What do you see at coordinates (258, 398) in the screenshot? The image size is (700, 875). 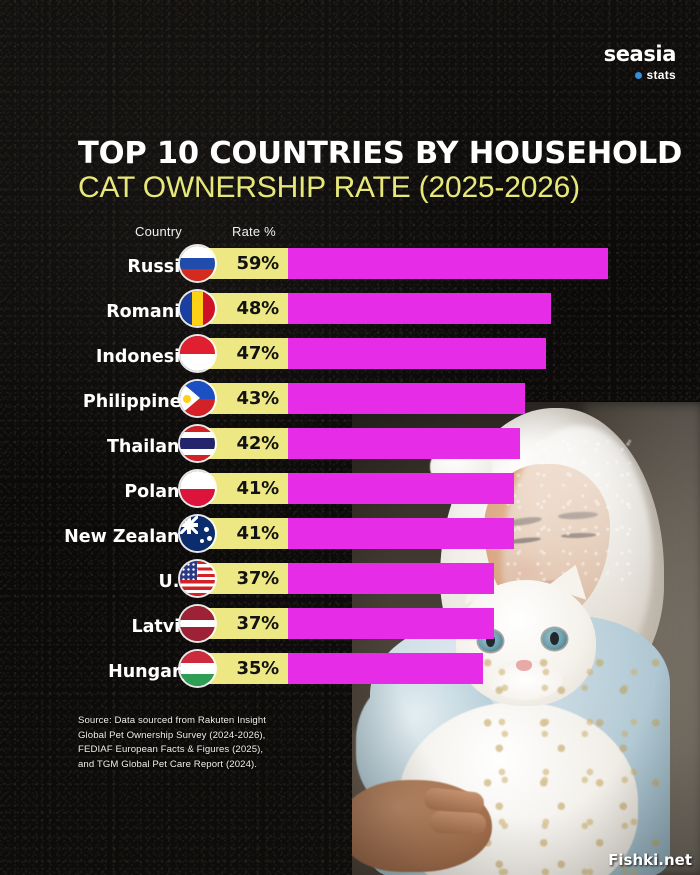 I see `rate-value: 43%` at bounding box center [258, 398].